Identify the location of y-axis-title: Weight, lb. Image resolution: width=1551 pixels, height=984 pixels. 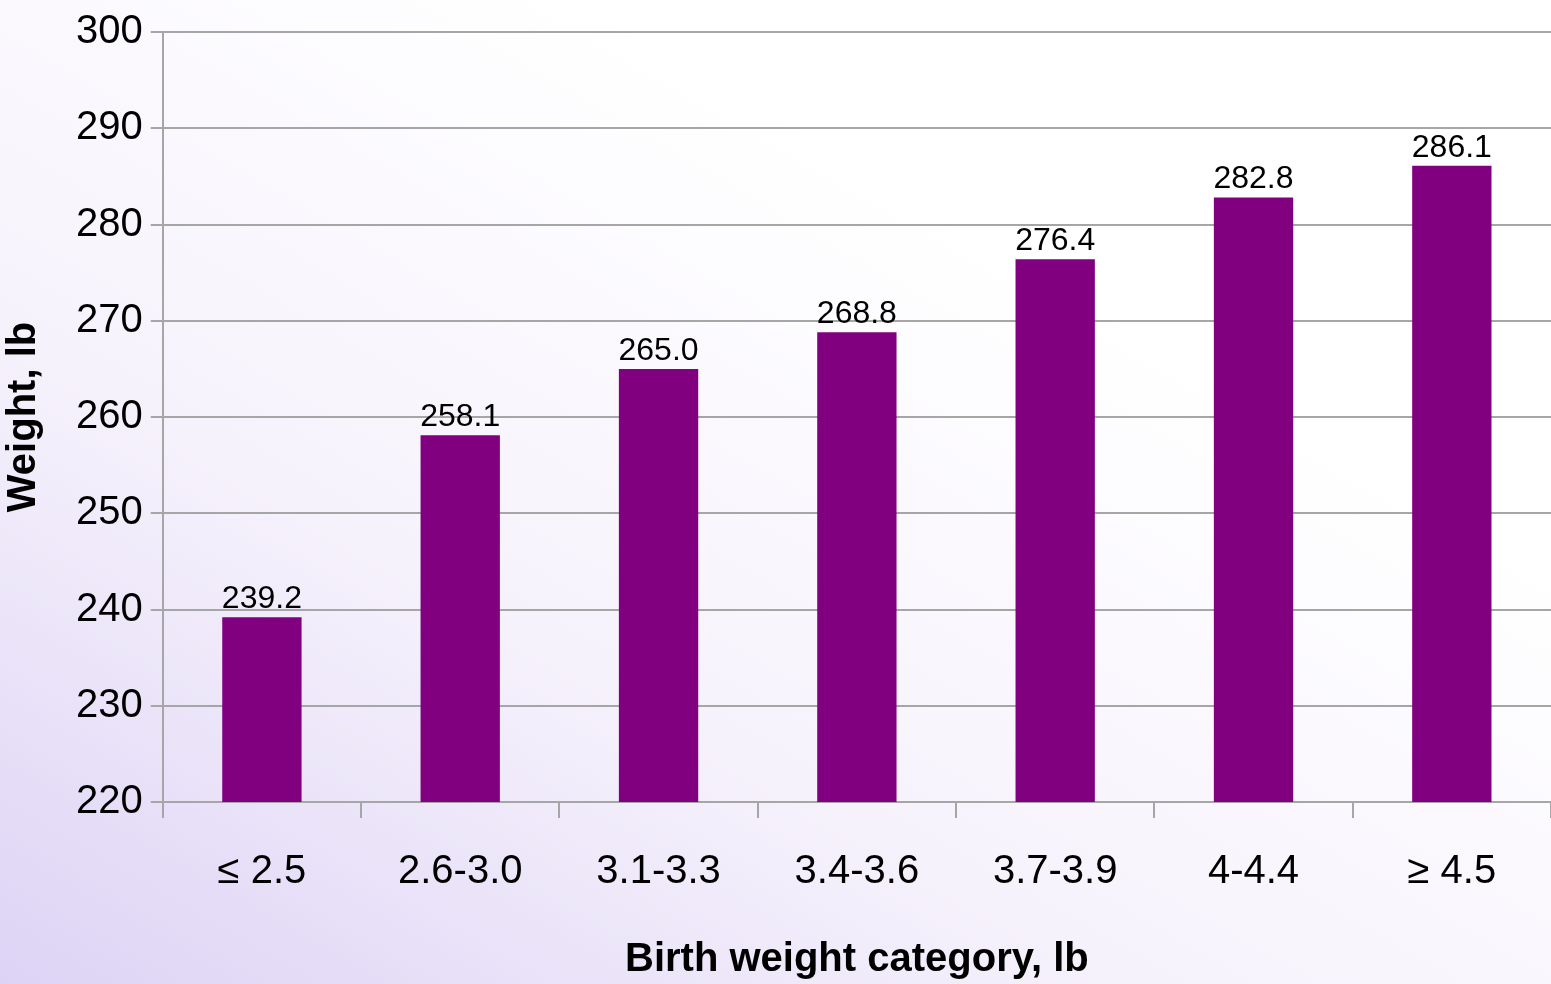
(22, 417).